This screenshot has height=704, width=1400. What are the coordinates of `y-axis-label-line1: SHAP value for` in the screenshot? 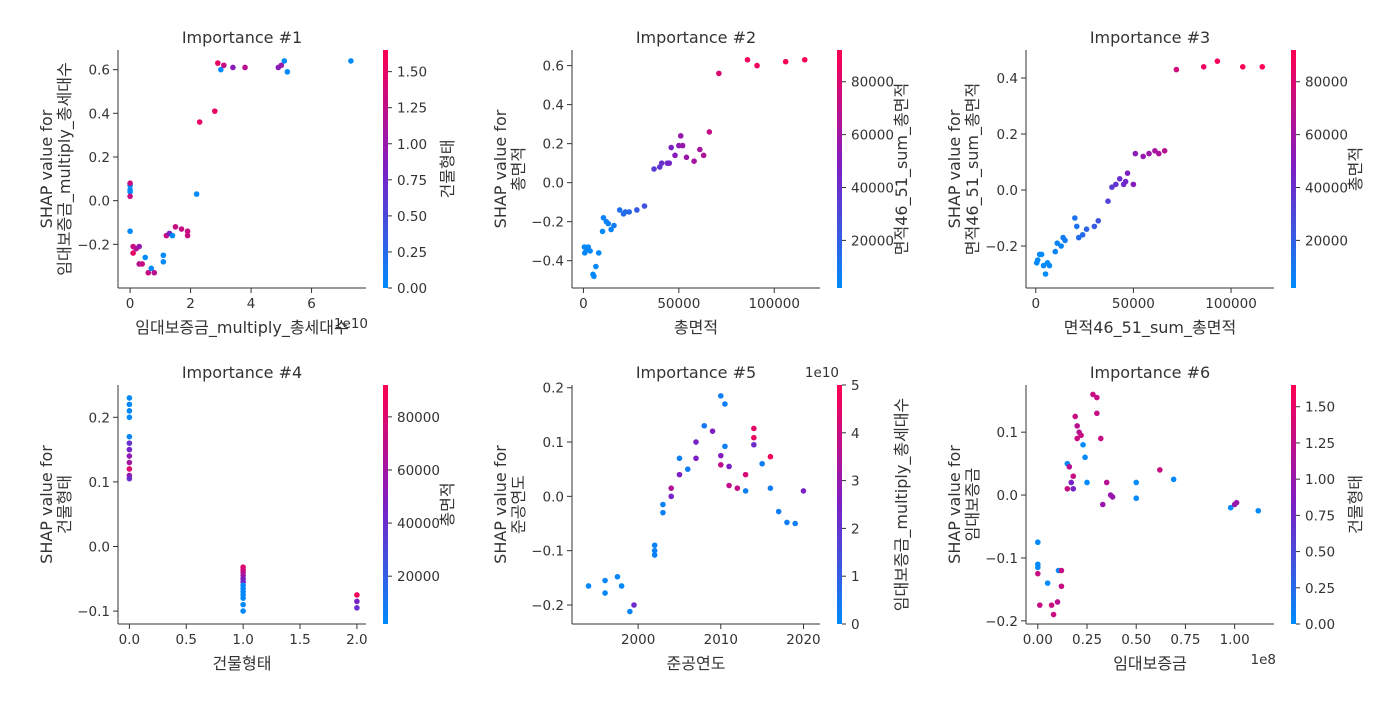 It's located at (954, 504).